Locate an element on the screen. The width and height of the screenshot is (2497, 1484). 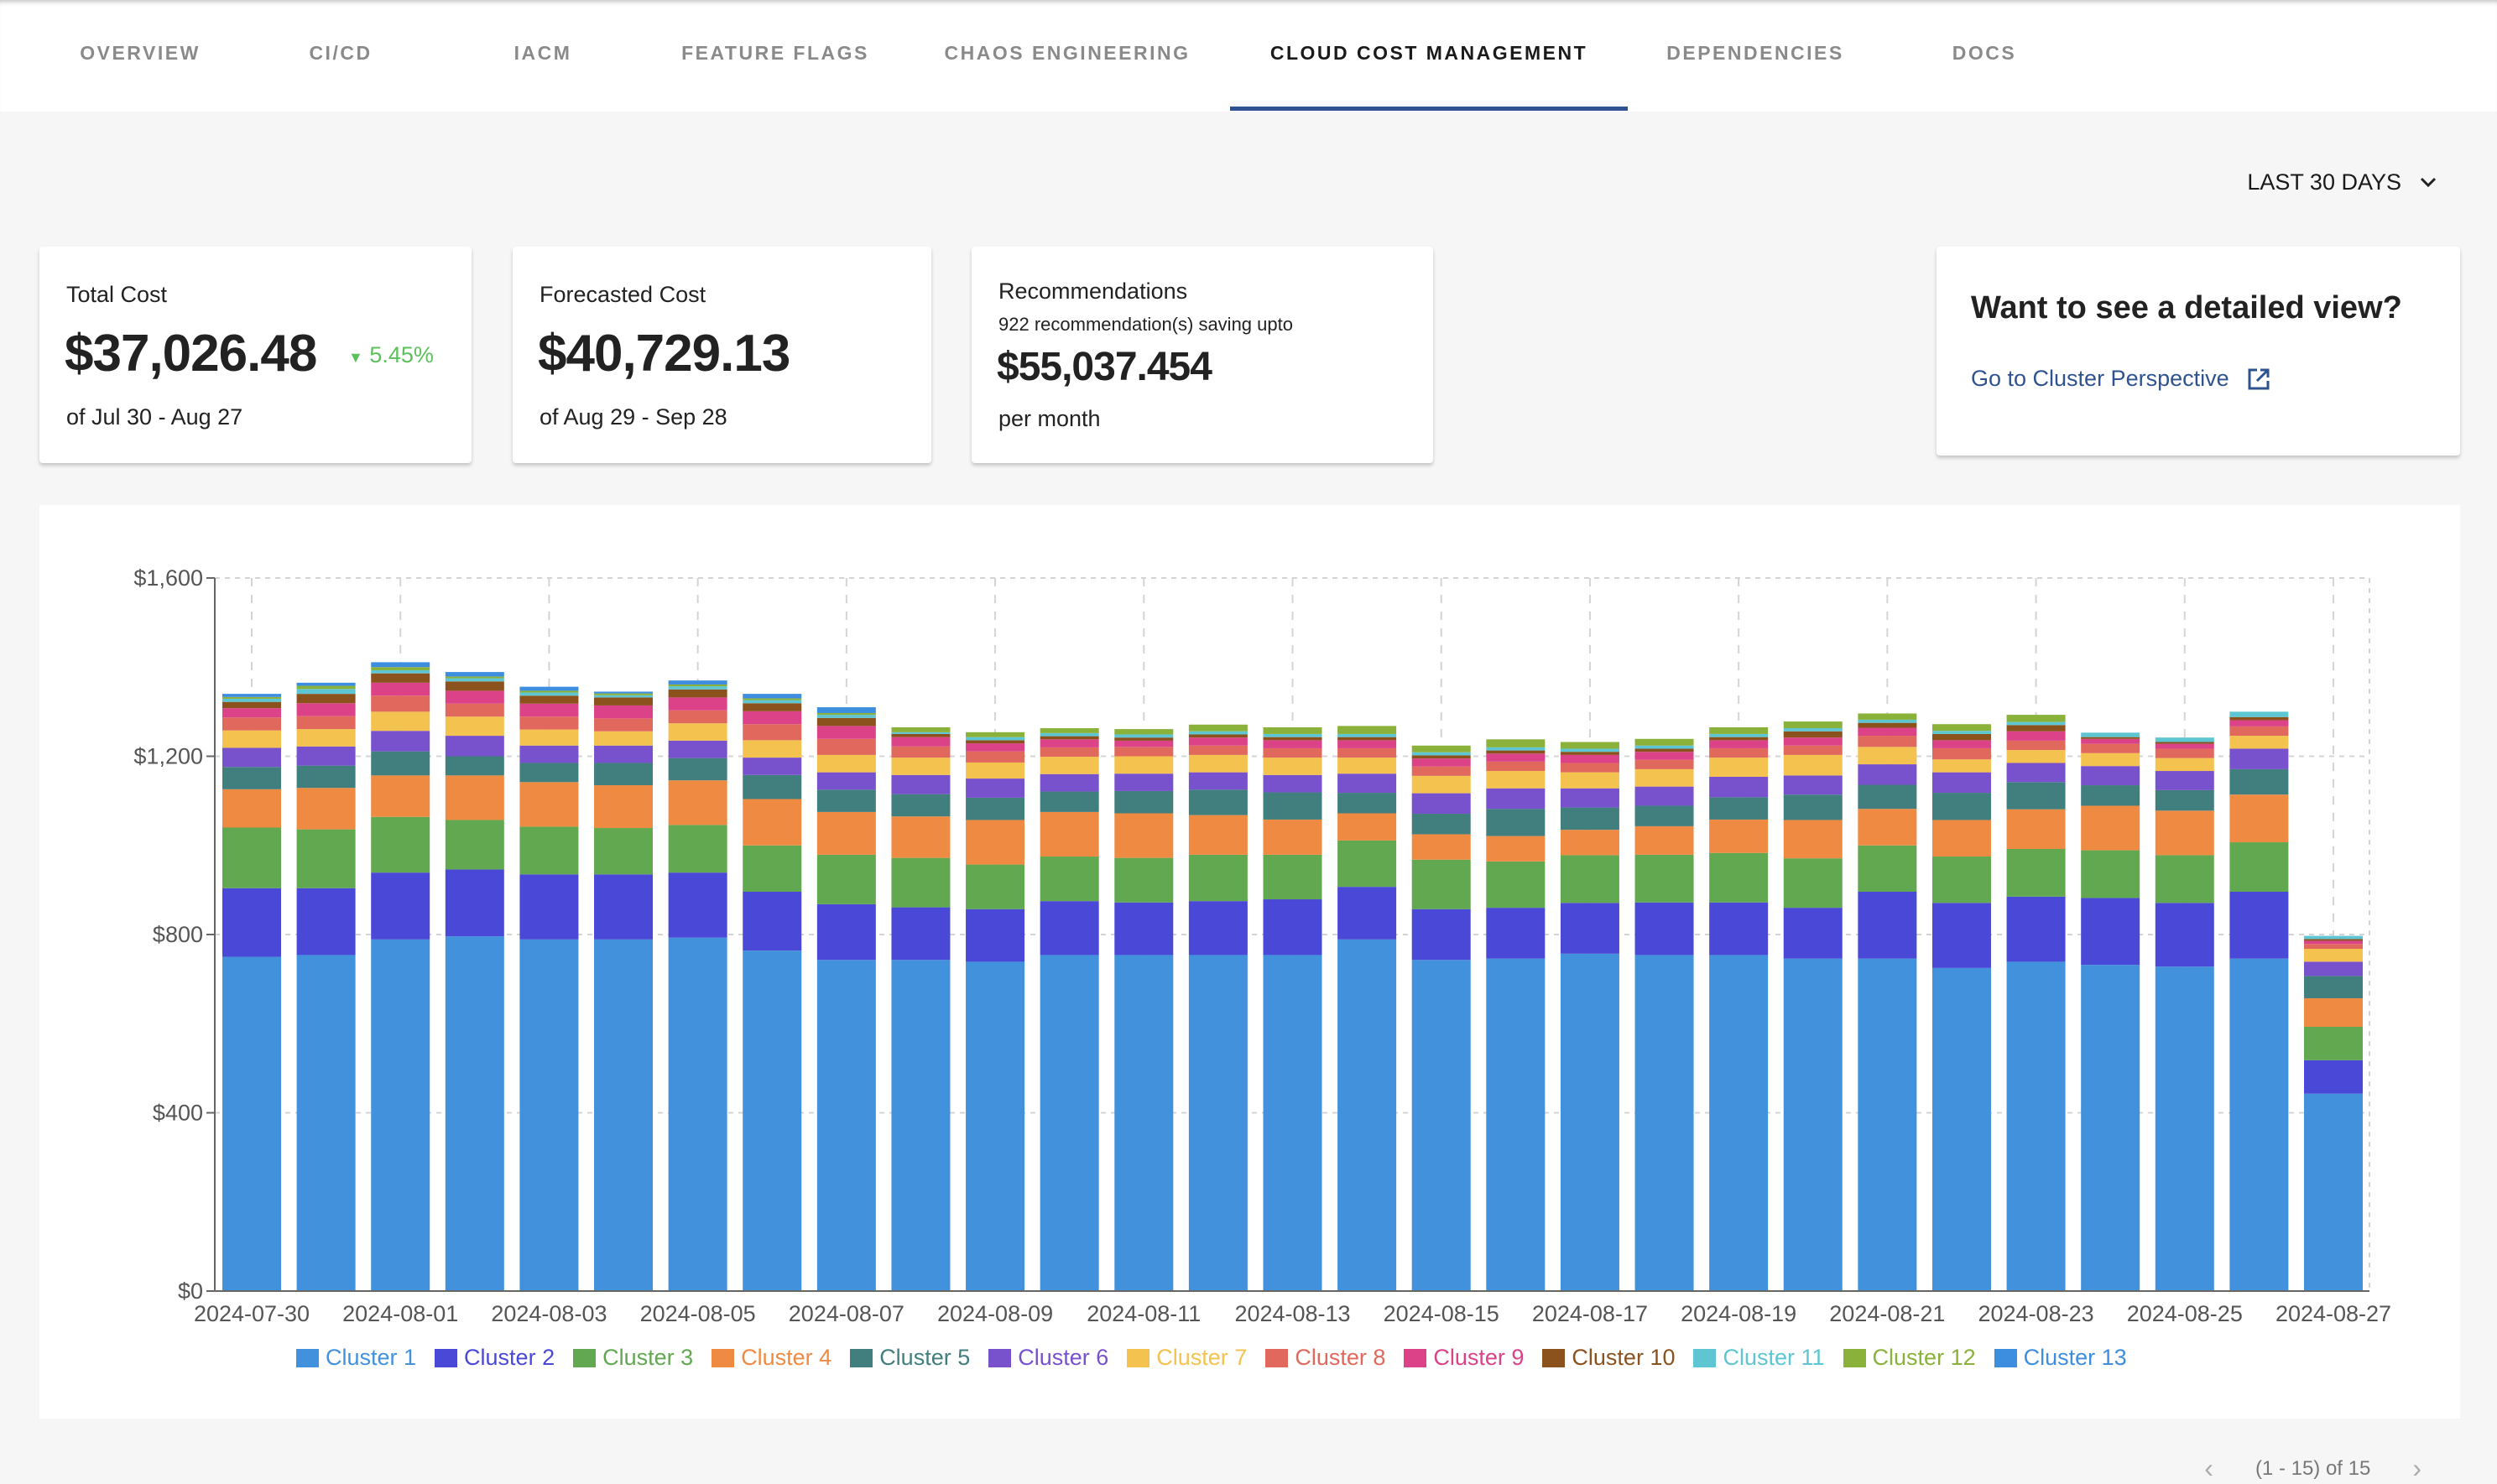
legend-item: Cluster 8 is located at coordinates (1325, 1358).